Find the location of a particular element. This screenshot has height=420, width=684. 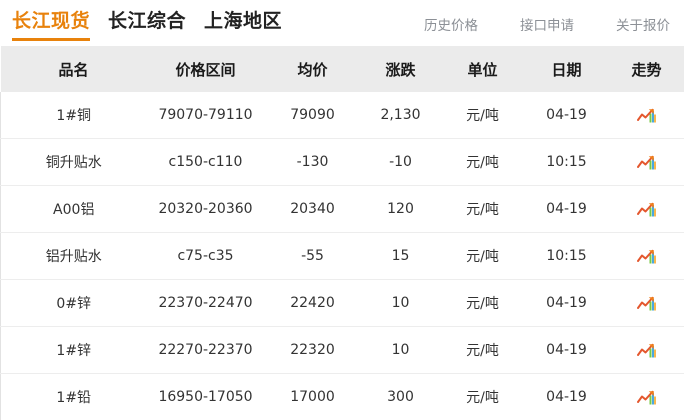

nav-tab-2: 上海地区 is located at coordinates (243, 21).